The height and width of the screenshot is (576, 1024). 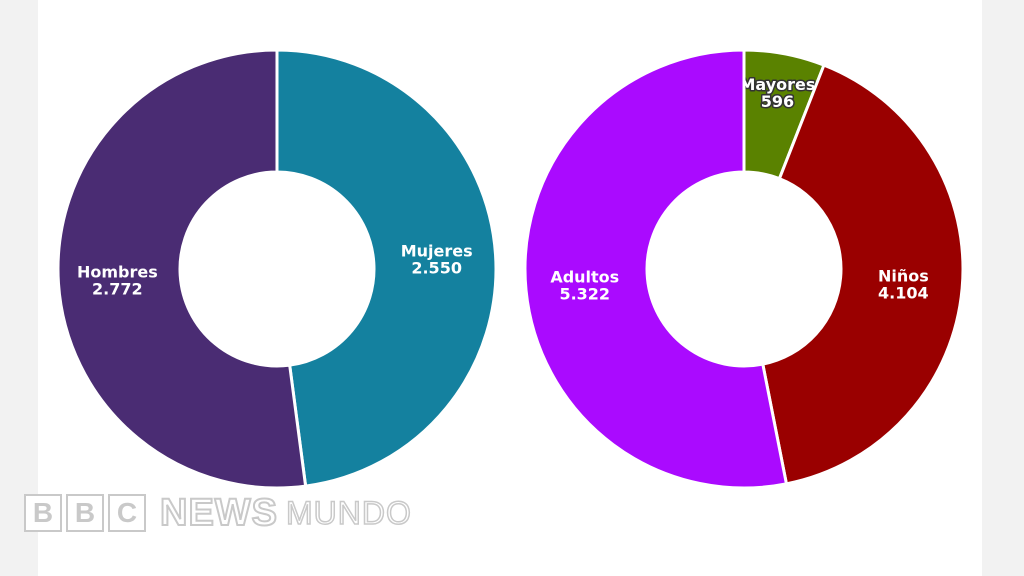 What do you see at coordinates (117, 271) in the screenshot?
I see `slice-label-hombres: Hombres` at bounding box center [117, 271].